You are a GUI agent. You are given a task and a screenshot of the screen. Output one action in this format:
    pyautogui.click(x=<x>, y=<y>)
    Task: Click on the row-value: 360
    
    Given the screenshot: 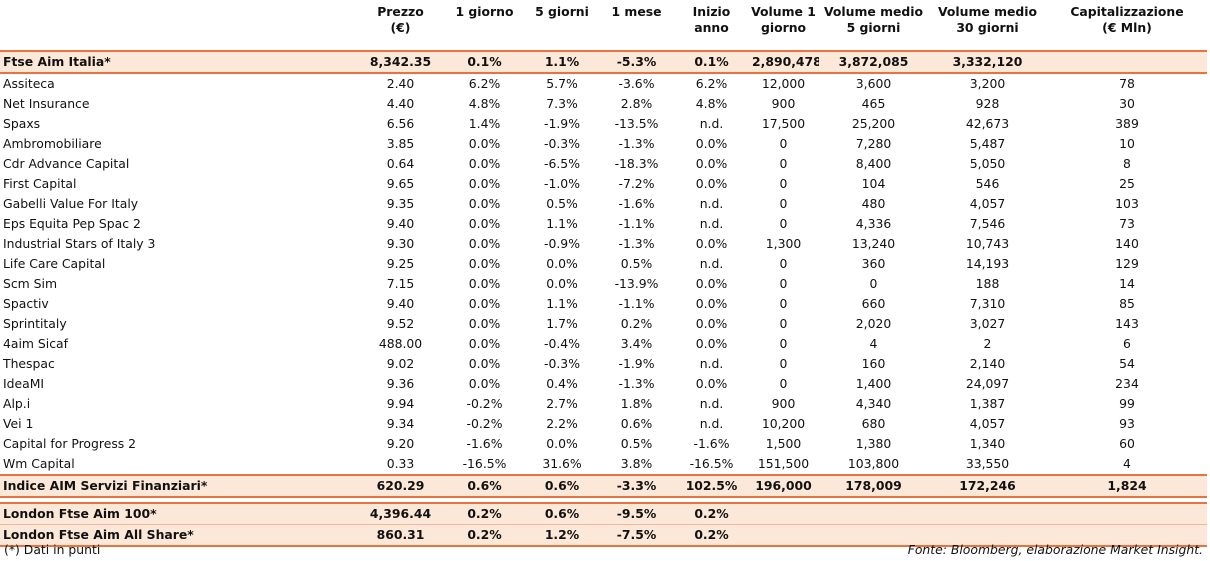 What is the action you would take?
    pyautogui.click(x=873, y=263)
    